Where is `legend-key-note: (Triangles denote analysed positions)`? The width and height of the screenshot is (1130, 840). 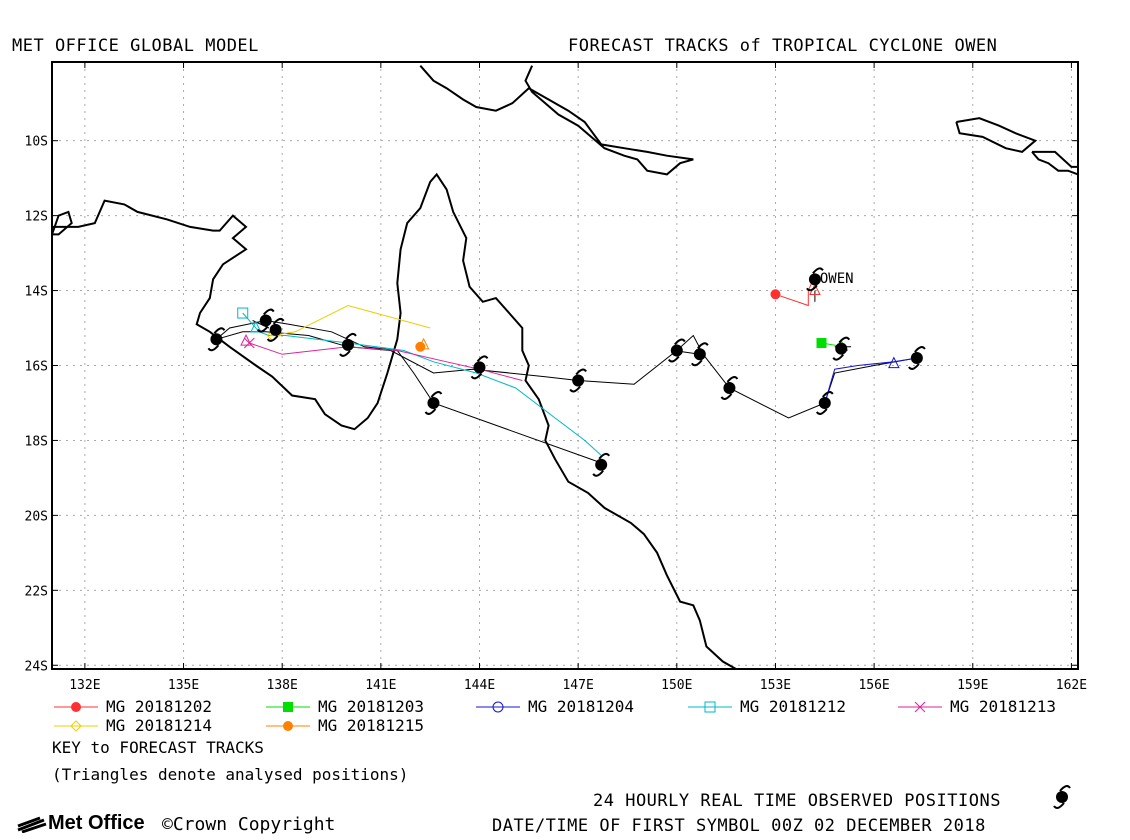
legend-key-note: (Triangles denote analysed positions) is located at coordinates (230, 774).